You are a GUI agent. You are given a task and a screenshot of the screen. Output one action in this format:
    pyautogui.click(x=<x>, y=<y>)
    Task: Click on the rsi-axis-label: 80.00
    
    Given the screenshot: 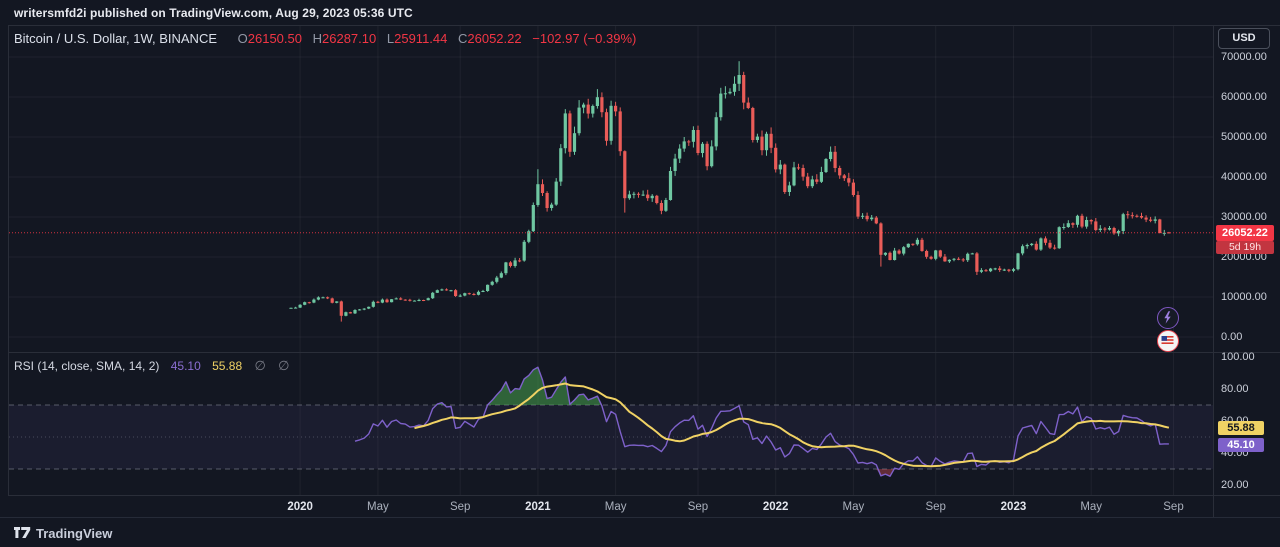 What is the action you would take?
    pyautogui.click(x=1235, y=389)
    